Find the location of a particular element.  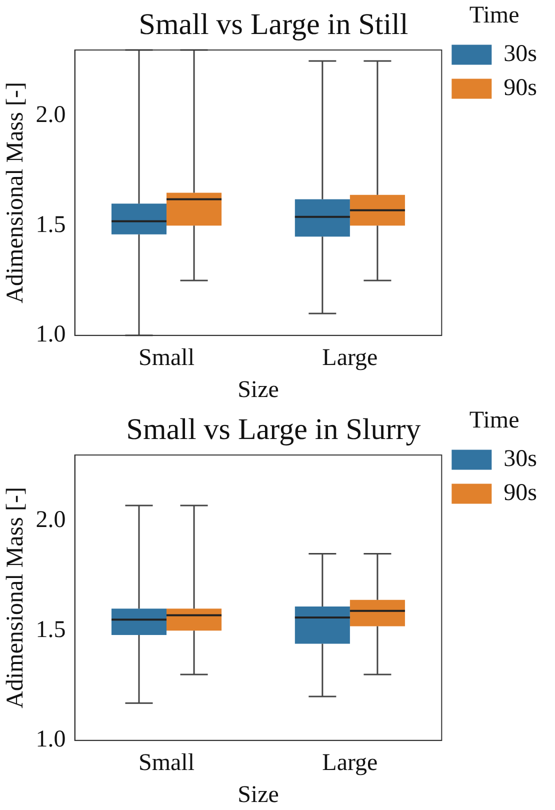

chart-title: Small vs Large in Still is located at coordinates (273, 24).